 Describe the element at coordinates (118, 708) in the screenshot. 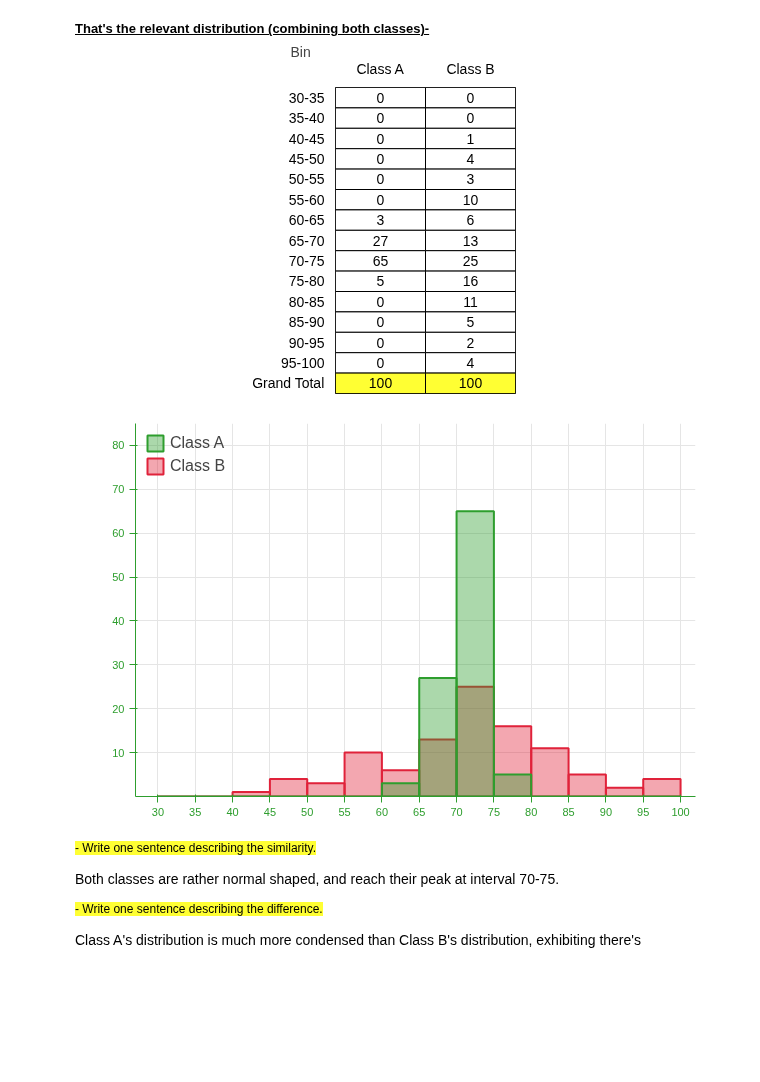

I see `y-tick-label: 20` at that location.